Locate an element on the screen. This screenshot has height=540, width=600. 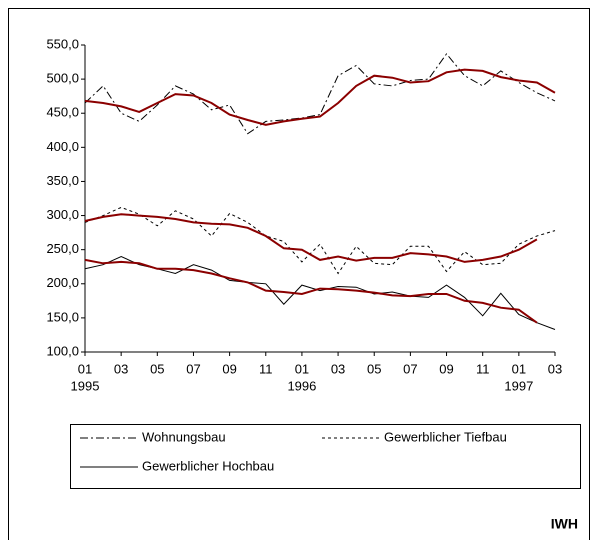
legend-label: Gewerblicher Hochbau is located at coordinates (208, 465).